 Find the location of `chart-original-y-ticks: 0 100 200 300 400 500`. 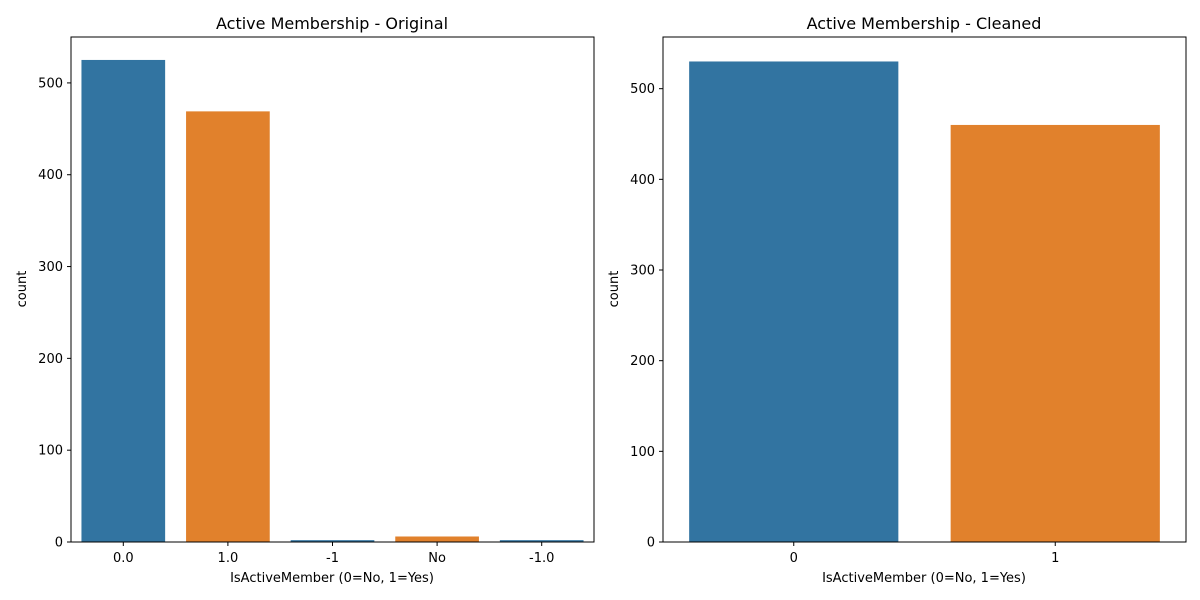

chart-original-y-ticks: 0 100 200 300 400 500 is located at coordinates (54, 313).